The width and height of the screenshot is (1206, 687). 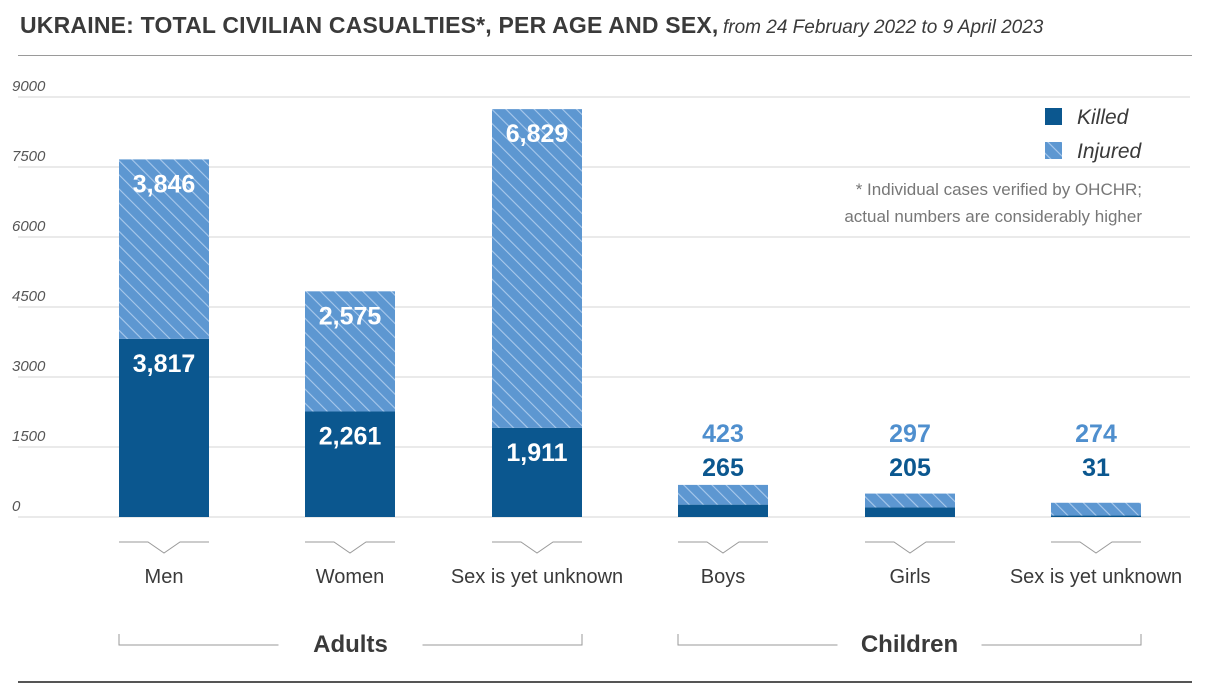 What do you see at coordinates (993, 216) in the screenshot?
I see `footnote-line-2: actual numbers are considerably higher` at bounding box center [993, 216].